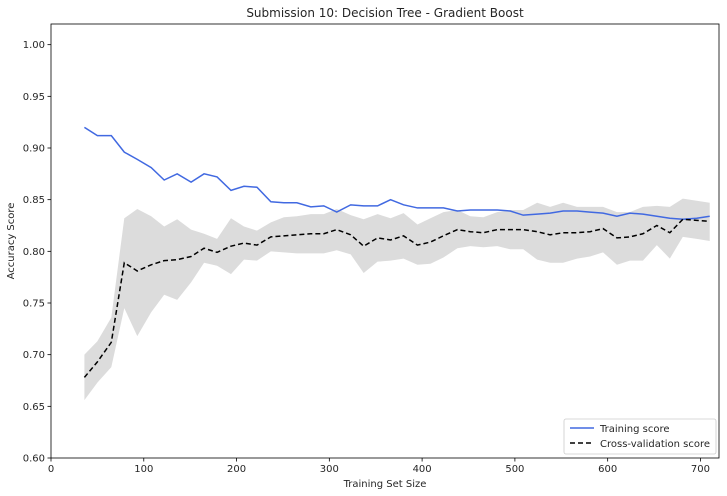 This screenshot has height=496, width=727. What do you see at coordinates (34, 355) in the screenshot?
I see `y-tick-label: 0.70` at bounding box center [34, 355].